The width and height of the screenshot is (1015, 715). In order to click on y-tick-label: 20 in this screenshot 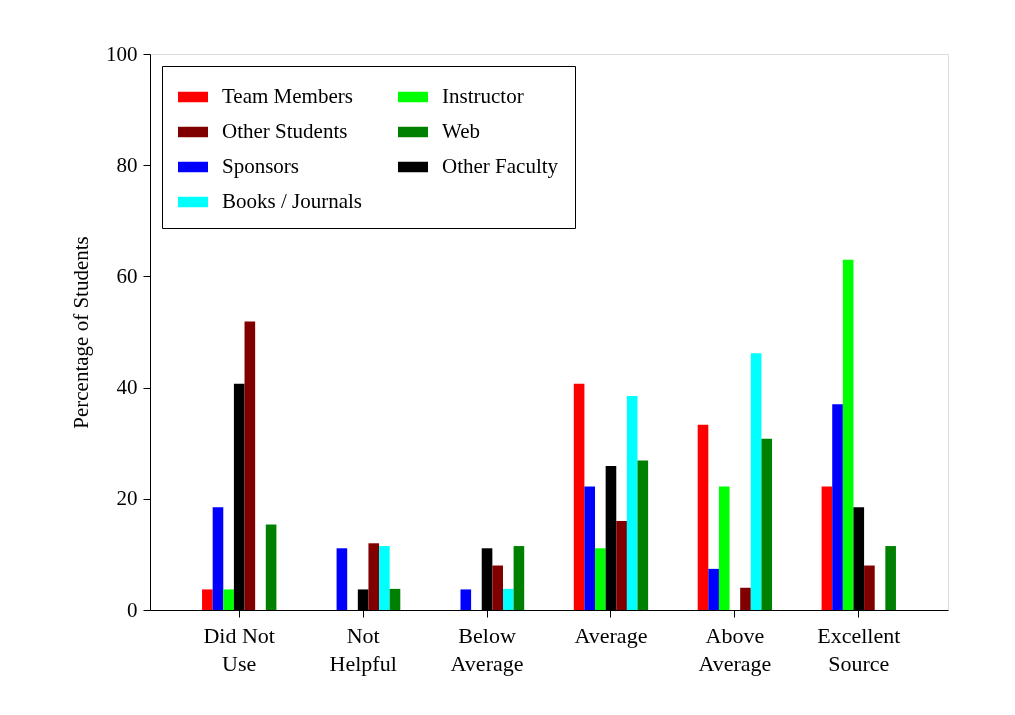, I will do `click(127, 498)`.